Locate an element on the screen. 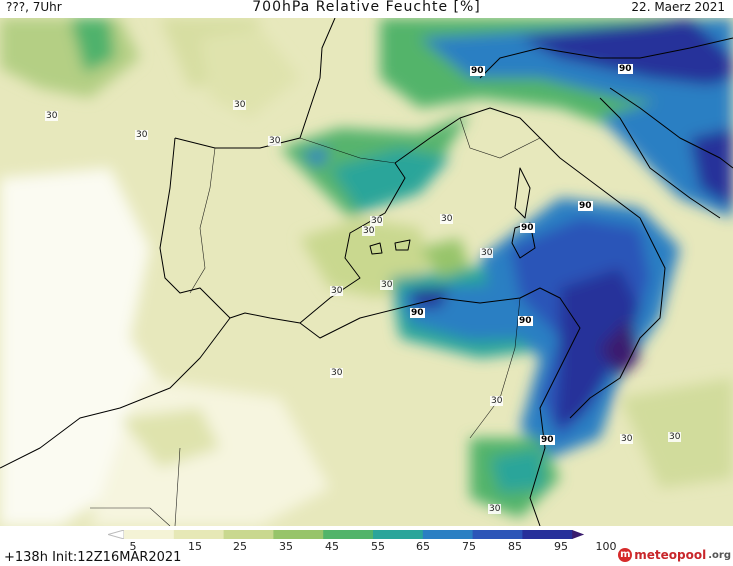  colorbar-tick-label: 100 is located at coordinates (606, 546).